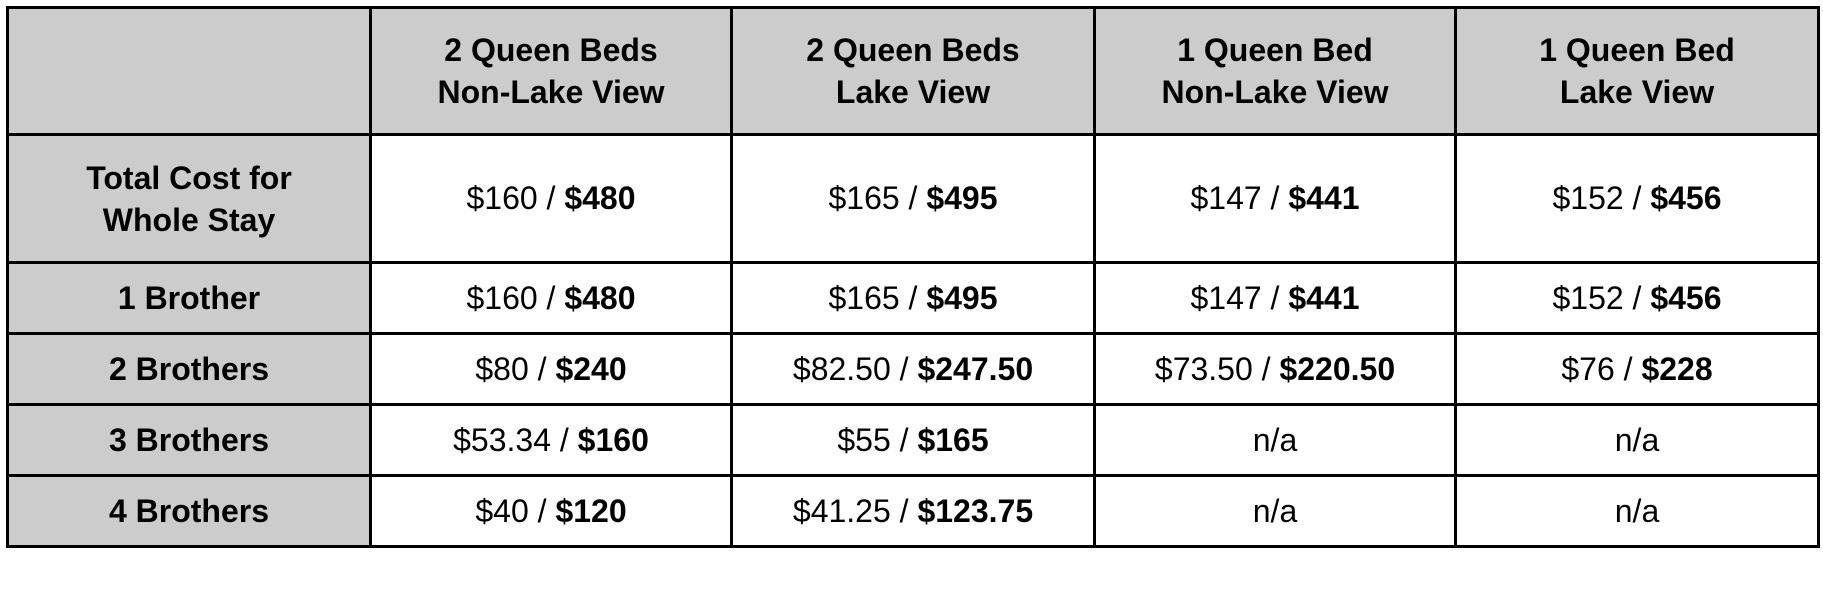 The image size is (1823, 599). Describe the element at coordinates (841, 510) in the screenshot. I see `per-night-price: $41.25` at that location.